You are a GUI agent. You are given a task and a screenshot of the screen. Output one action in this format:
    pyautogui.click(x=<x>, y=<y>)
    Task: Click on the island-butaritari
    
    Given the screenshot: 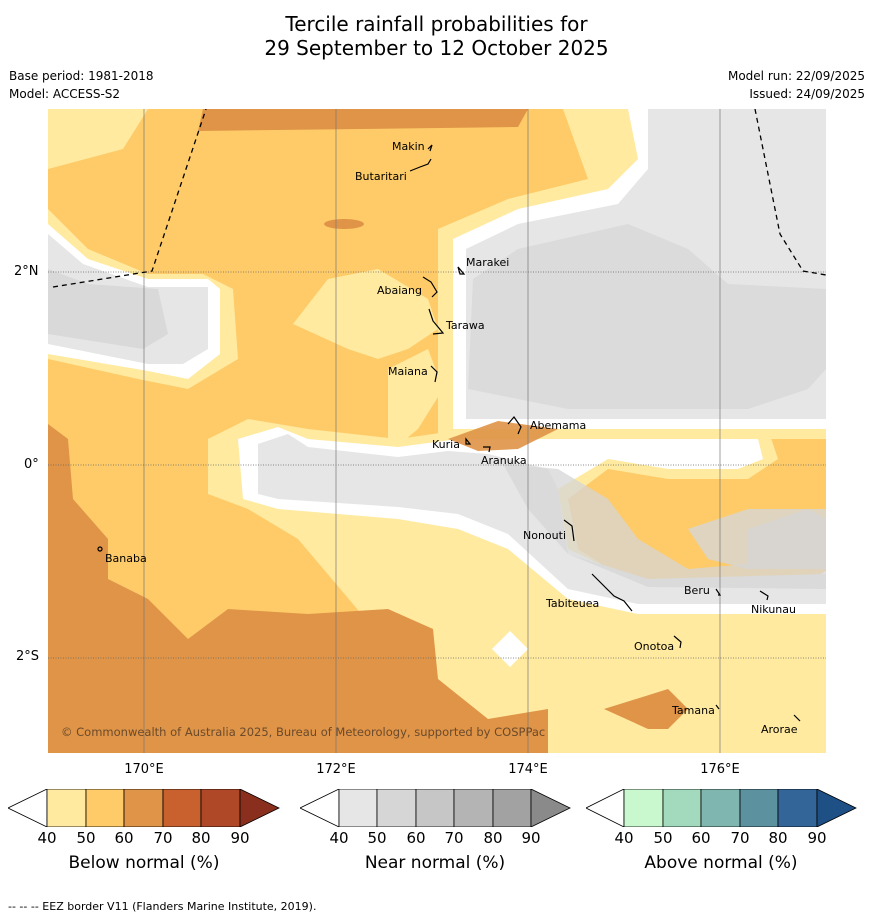 What is the action you would take?
    pyautogui.click(x=420, y=165)
    